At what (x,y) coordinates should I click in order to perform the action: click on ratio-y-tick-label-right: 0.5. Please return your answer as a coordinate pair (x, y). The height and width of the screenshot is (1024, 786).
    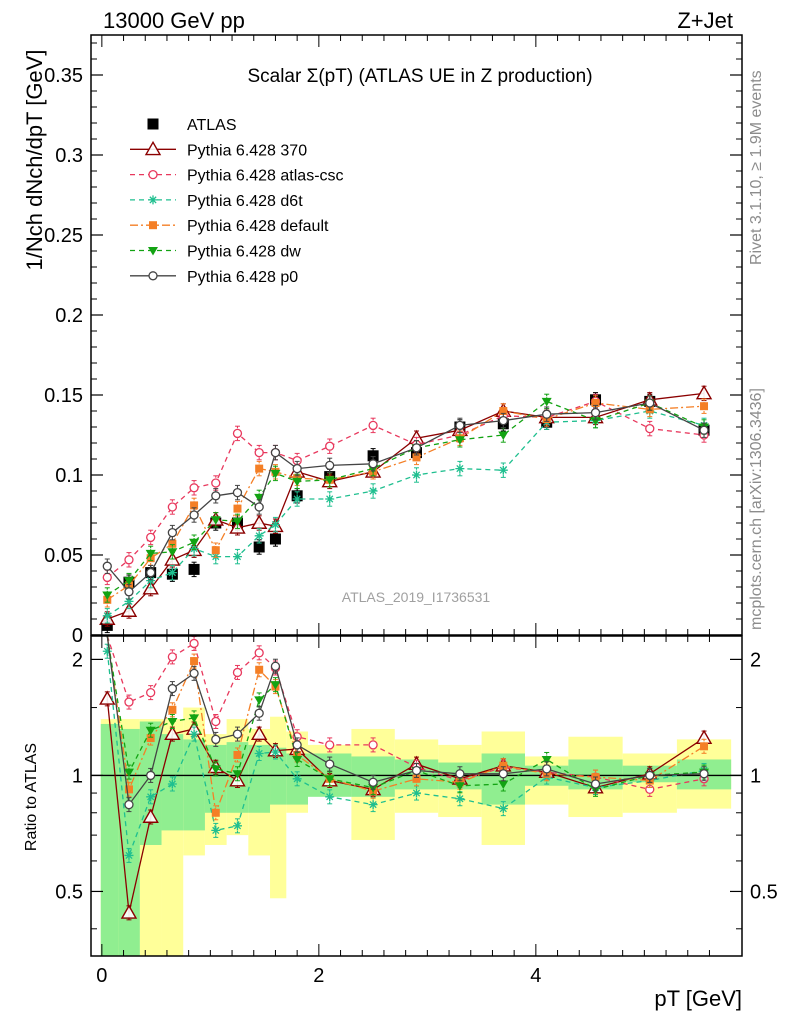
    Looking at the image, I should click on (764, 892).